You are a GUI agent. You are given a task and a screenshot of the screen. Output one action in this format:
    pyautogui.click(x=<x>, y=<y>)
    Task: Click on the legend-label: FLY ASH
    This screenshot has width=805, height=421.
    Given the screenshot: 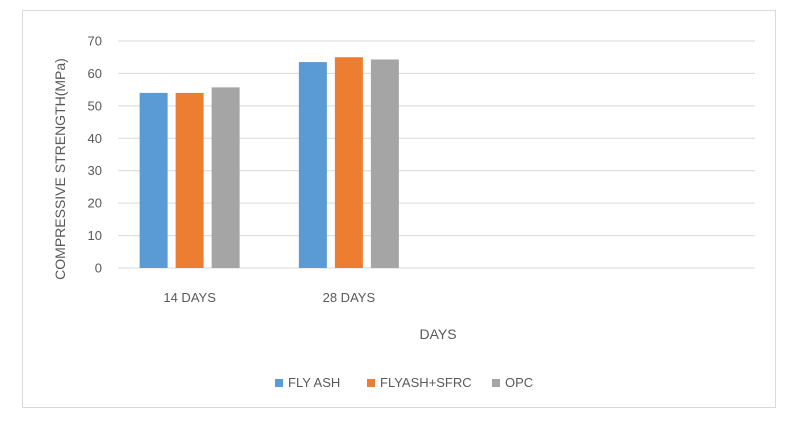 What is the action you would take?
    pyautogui.click(x=314, y=382)
    